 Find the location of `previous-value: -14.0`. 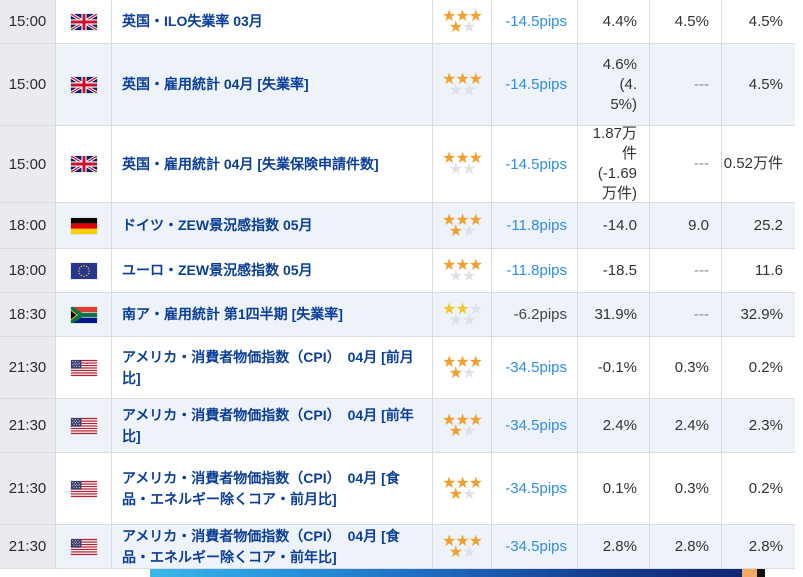

previous-value: -14.0 is located at coordinates (614, 225).